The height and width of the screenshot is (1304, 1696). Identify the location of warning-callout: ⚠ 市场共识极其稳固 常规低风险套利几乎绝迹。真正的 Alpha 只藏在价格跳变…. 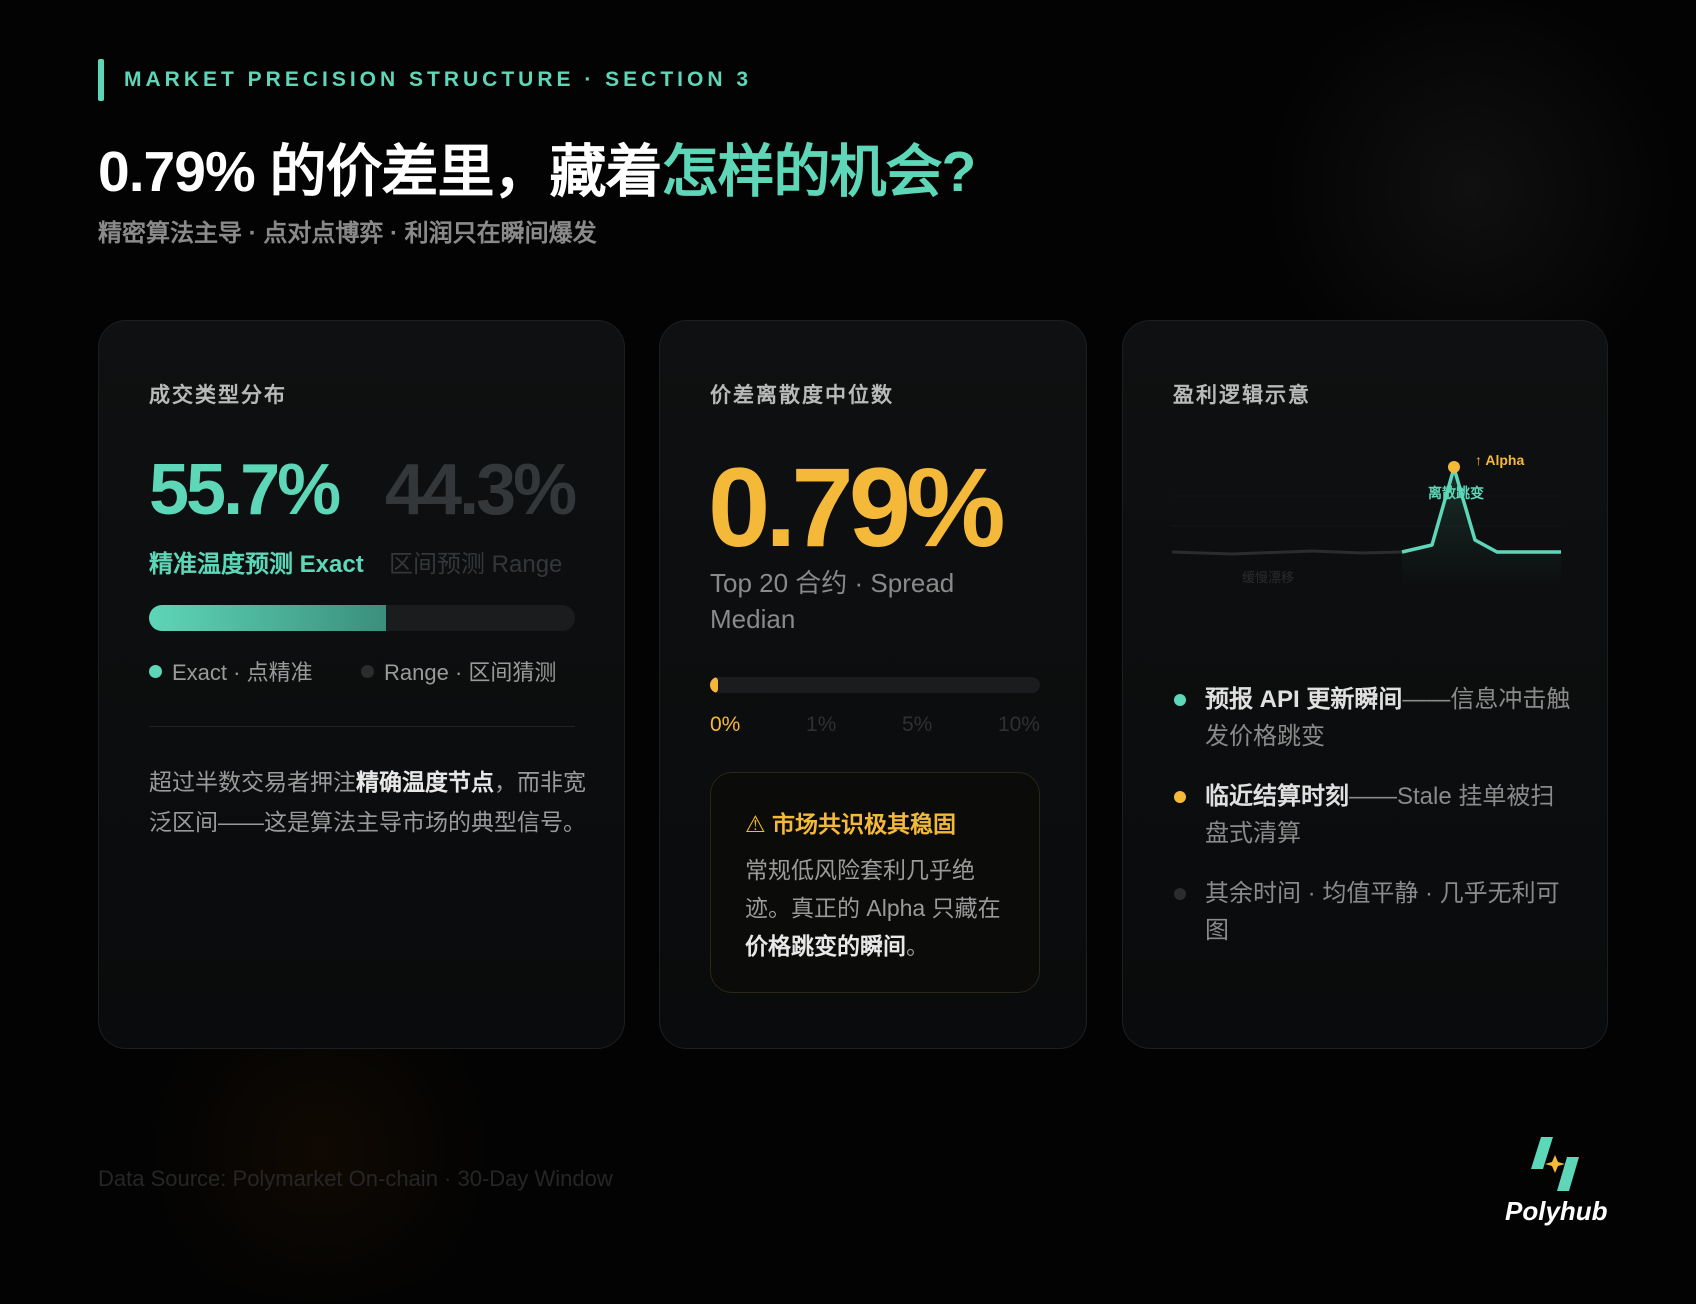
(875, 882).